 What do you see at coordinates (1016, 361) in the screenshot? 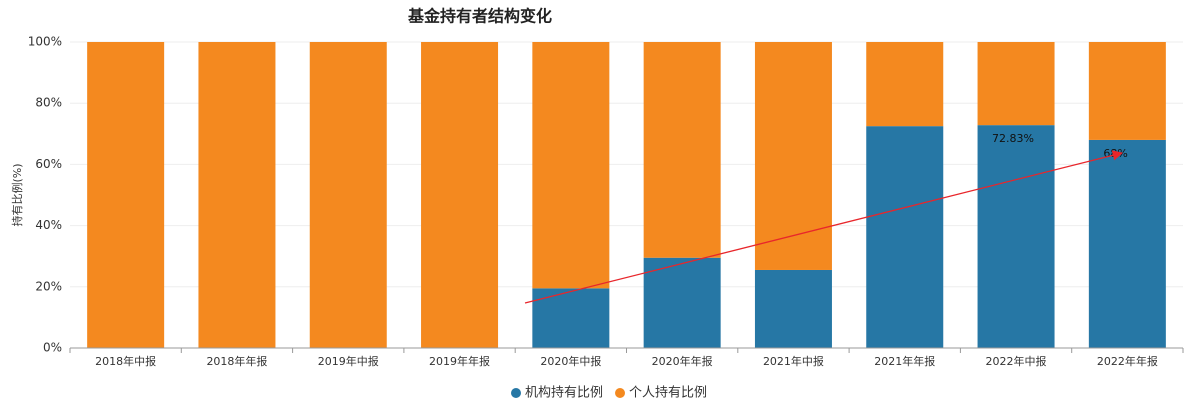
I see `x-tick-label: 2022年中报` at bounding box center [1016, 361].